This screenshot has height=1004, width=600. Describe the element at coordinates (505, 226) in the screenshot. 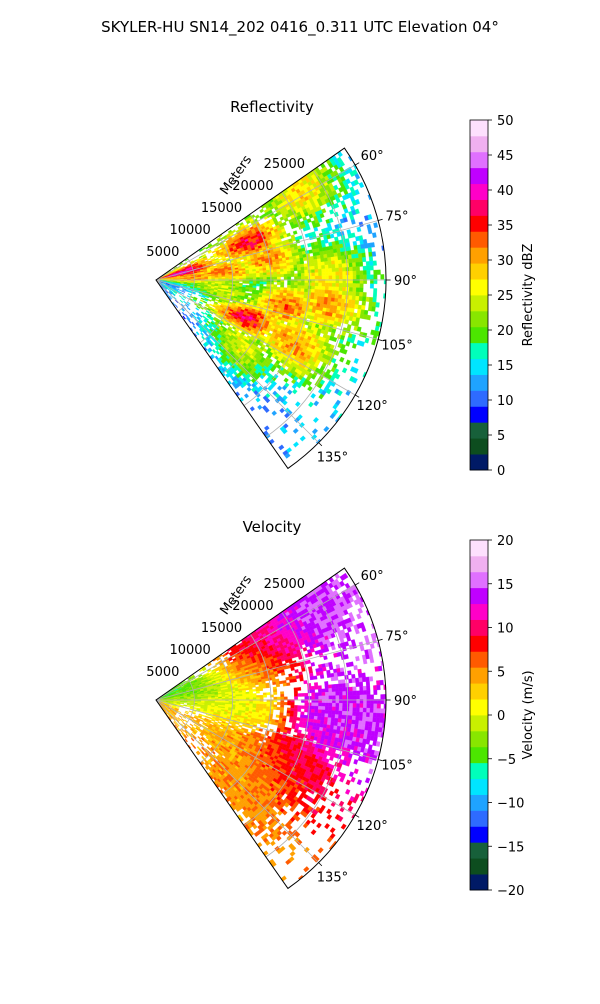

I see `colorbar-tick-label: 35` at that location.